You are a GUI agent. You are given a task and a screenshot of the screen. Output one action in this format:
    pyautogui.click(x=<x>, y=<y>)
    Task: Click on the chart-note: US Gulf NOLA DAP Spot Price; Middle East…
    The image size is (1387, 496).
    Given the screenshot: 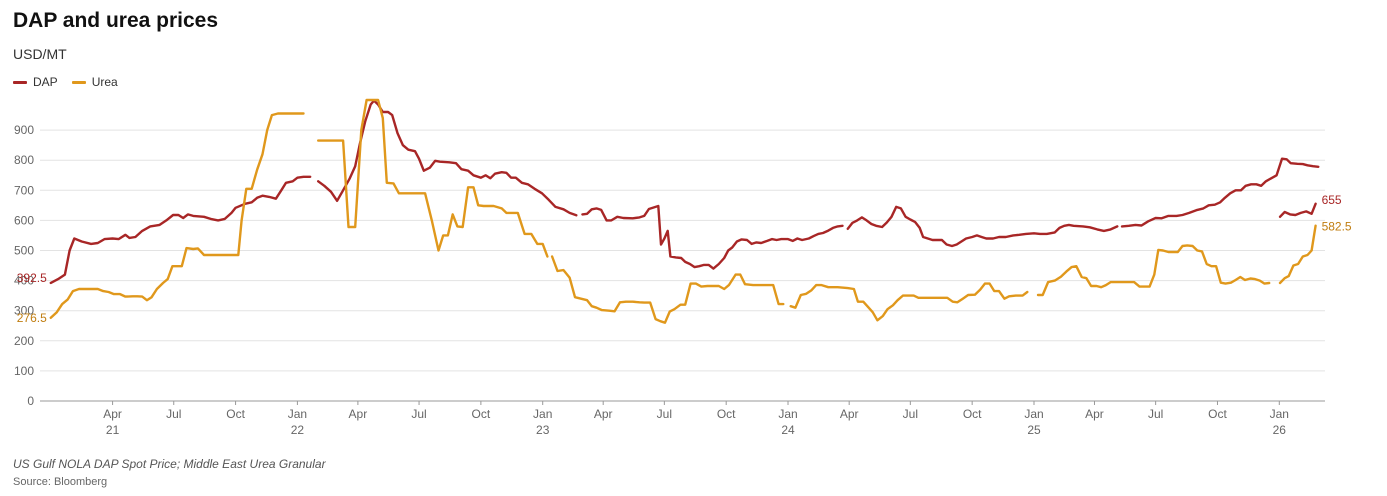 What is the action you would take?
    pyautogui.click(x=169, y=464)
    